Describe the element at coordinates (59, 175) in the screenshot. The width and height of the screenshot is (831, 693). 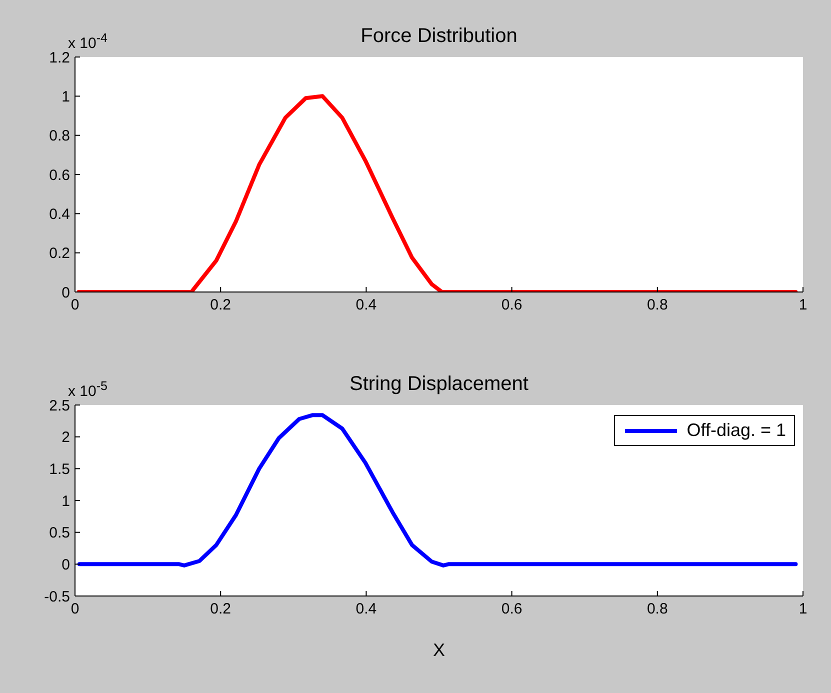
I see `y-tick-label: 0.6` at that location.